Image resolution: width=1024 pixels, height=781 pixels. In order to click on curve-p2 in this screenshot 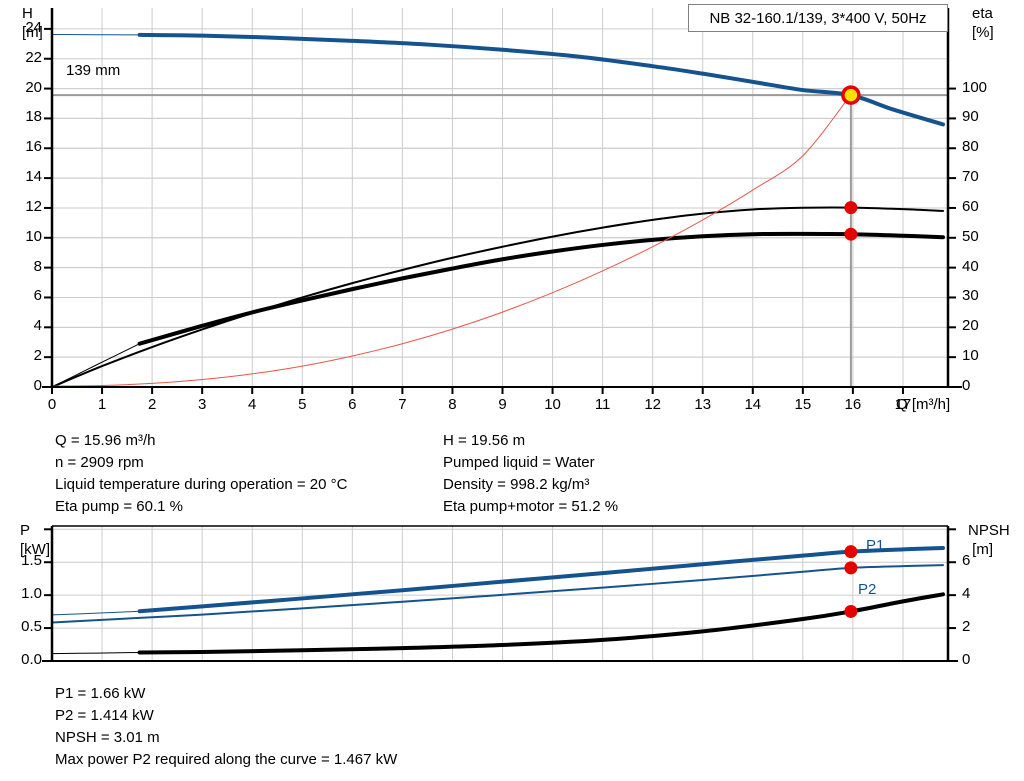, I will do `click(497, 594)`.